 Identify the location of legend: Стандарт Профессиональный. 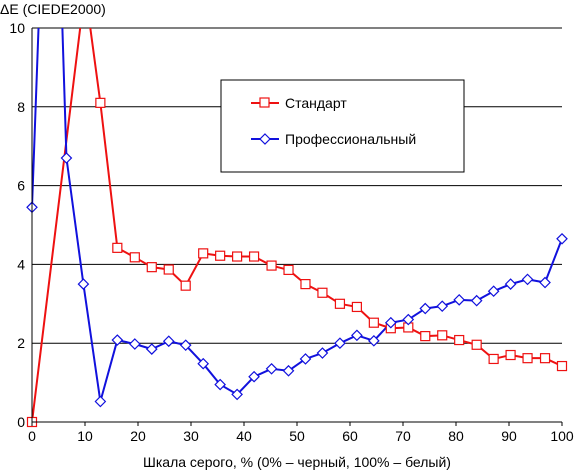
(342, 126).